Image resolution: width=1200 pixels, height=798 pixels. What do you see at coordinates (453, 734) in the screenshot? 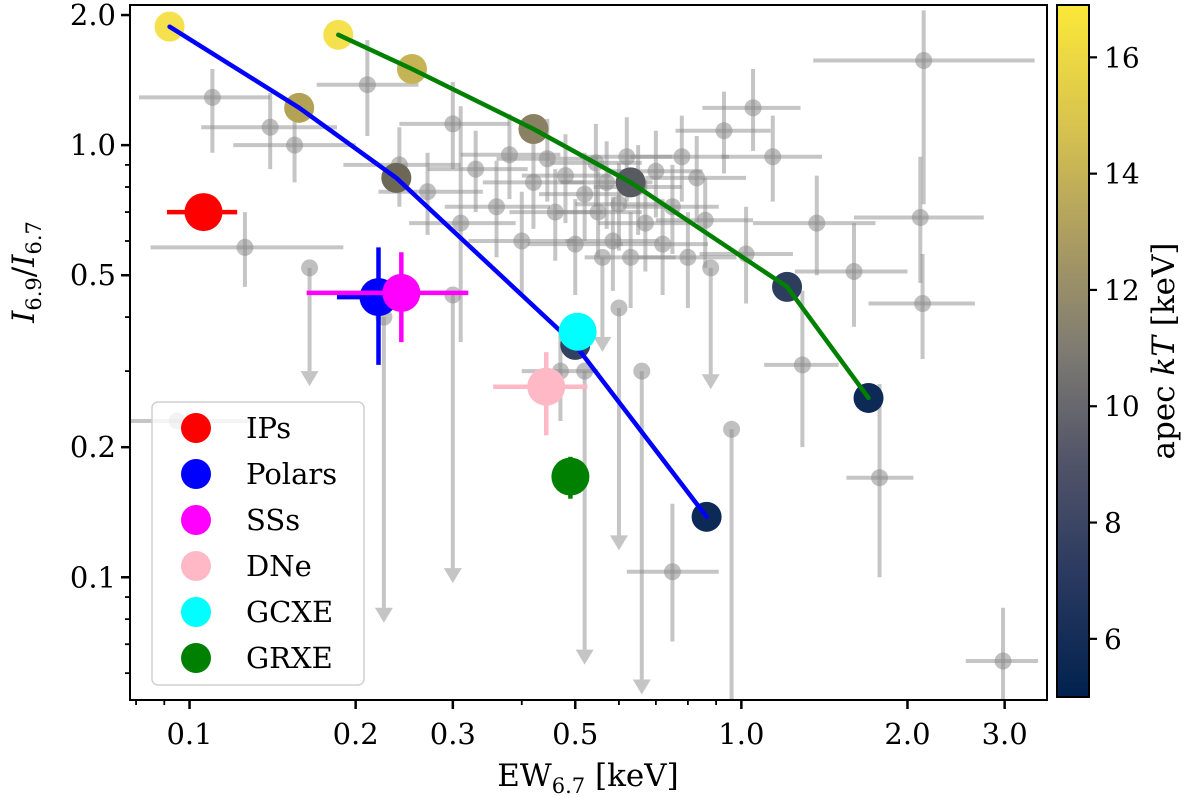
I see `x-tick-label: 0.3` at bounding box center [453, 734].